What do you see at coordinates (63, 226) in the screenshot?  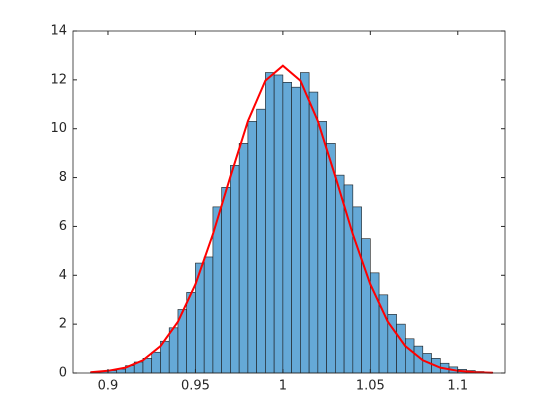 I see `y-tick-label: 6` at bounding box center [63, 226].